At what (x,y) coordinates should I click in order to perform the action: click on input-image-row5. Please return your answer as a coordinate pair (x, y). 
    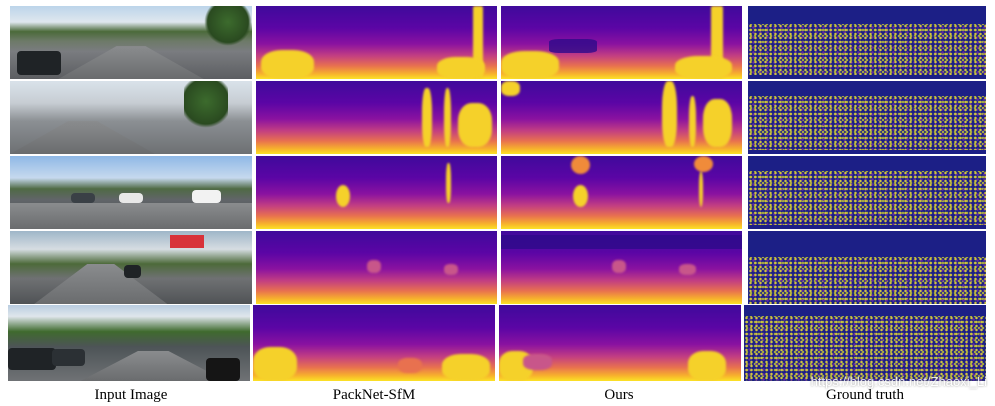
    Looking at the image, I should click on (129, 343).